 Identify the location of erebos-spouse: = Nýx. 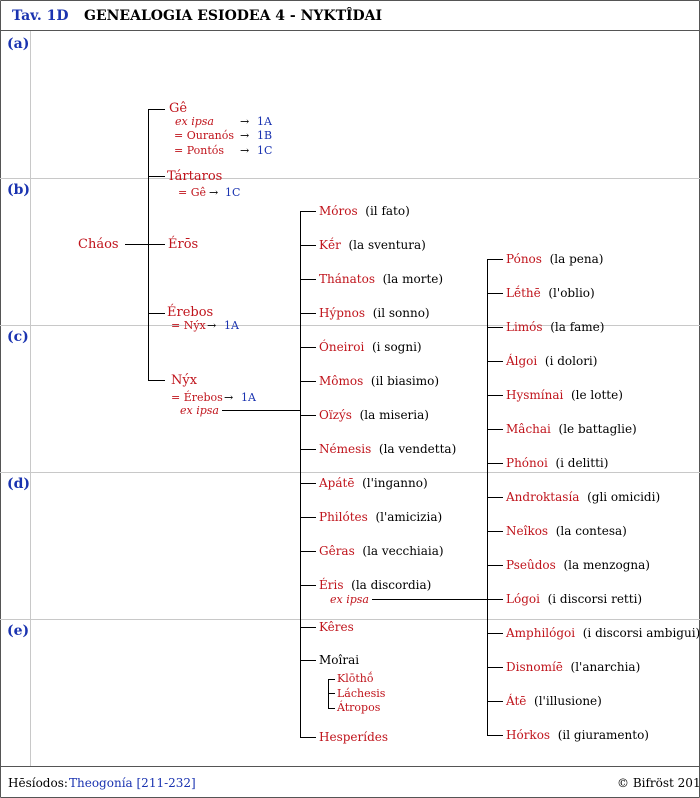
(188, 325).